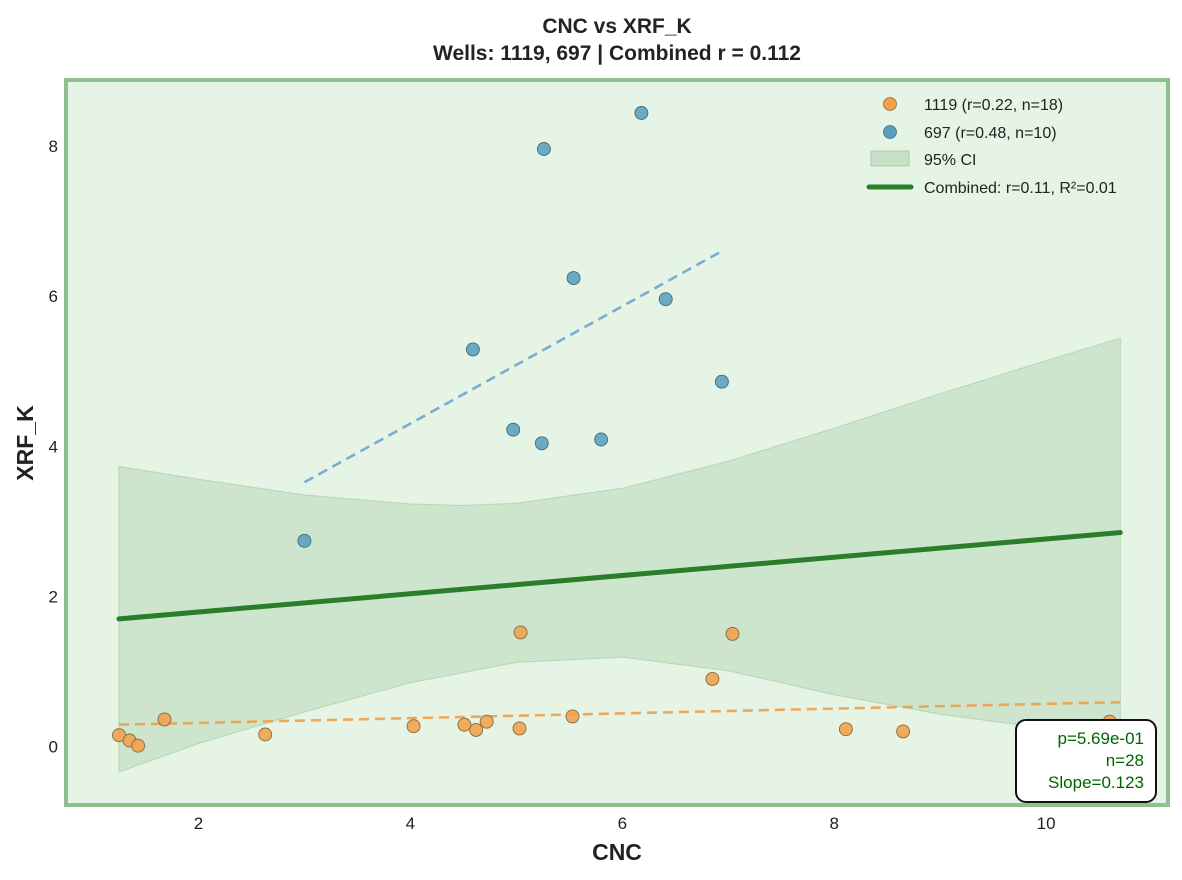  Describe the element at coordinates (619, 576) in the screenshot. I see `combined-fit-line` at that location.